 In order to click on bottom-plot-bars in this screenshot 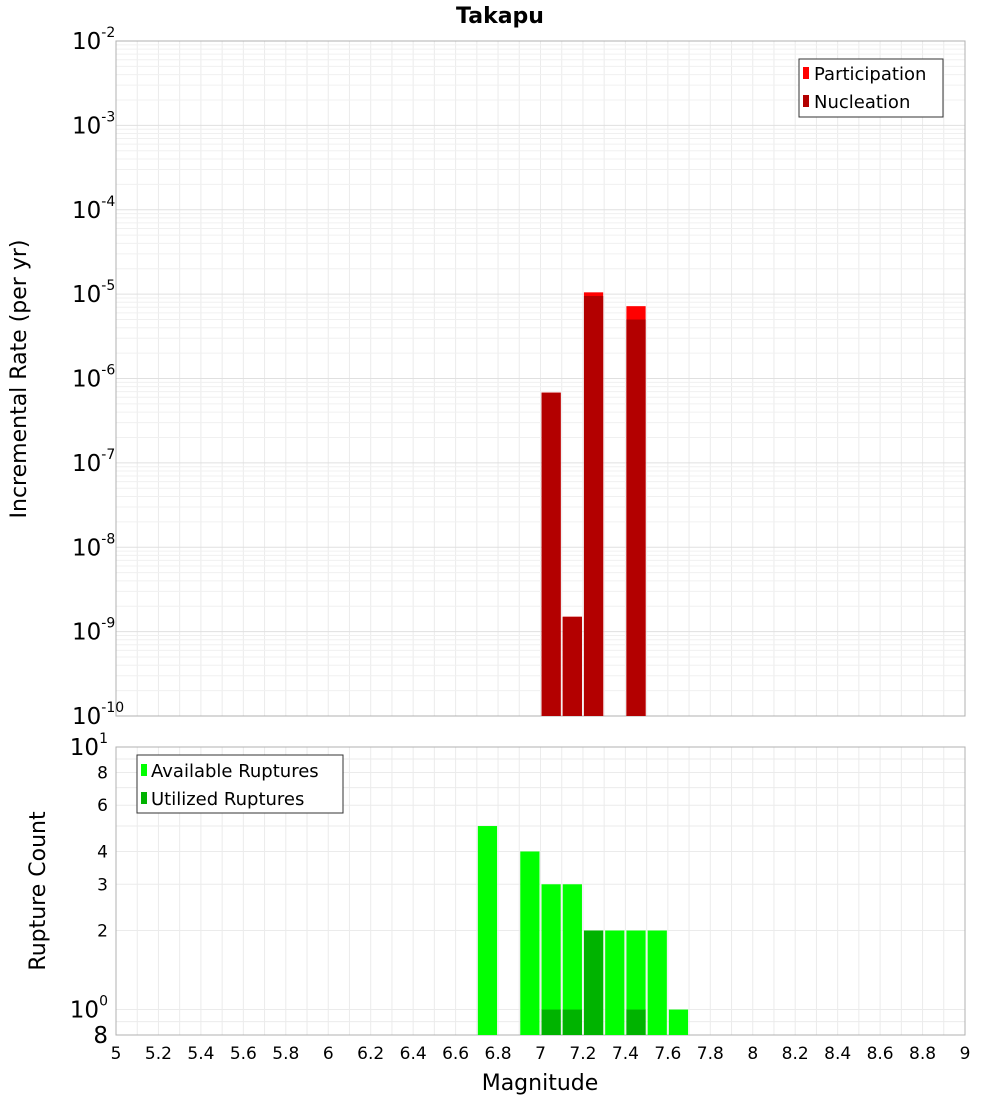, I will do `click(583, 930)`.